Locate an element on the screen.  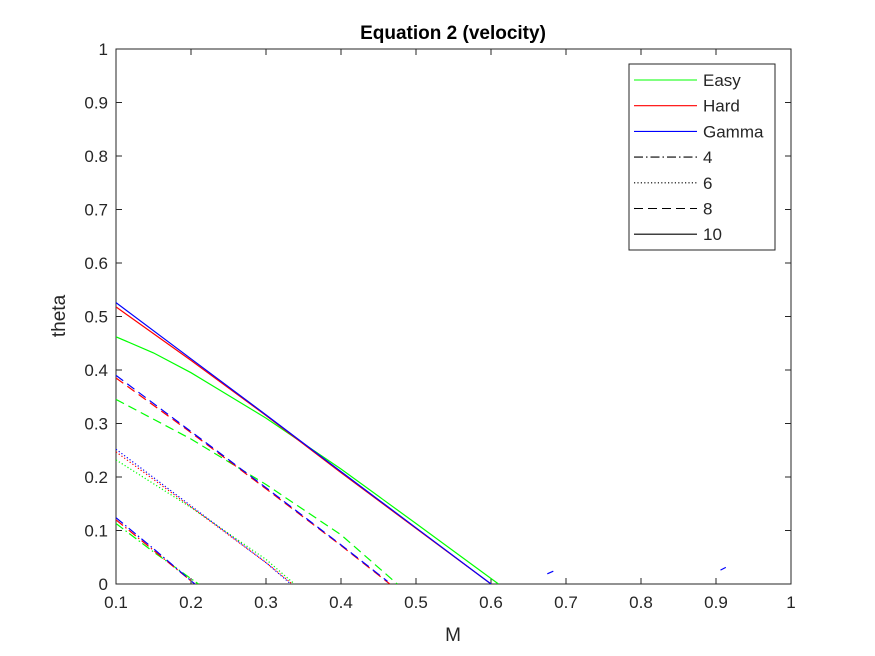
y-tick-label: 0.1 is located at coordinates (96, 531).